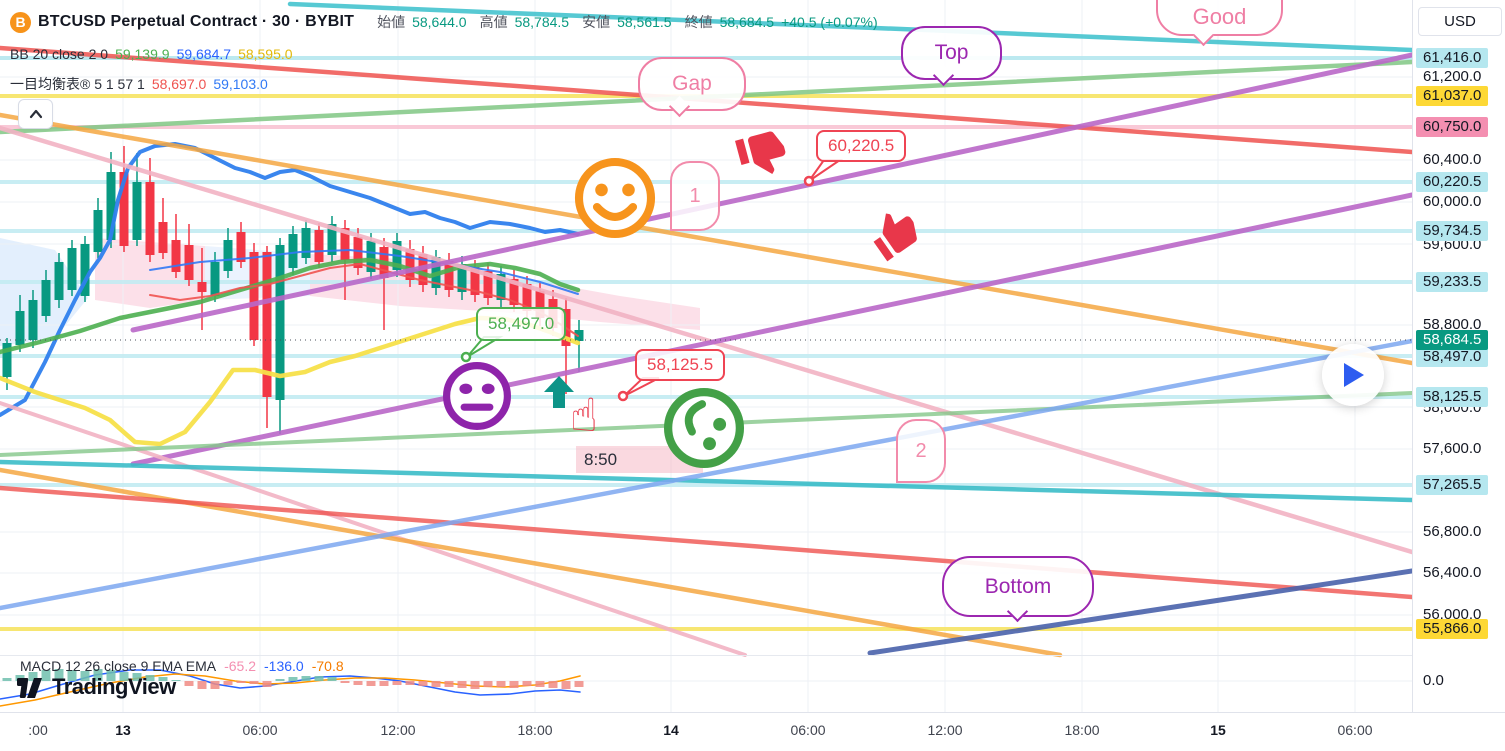 Image resolution: width=1505 pixels, height=751 pixels. Describe the element at coordinates (1218, 730) in the screenshot. I see `time-label: 15` at that location.